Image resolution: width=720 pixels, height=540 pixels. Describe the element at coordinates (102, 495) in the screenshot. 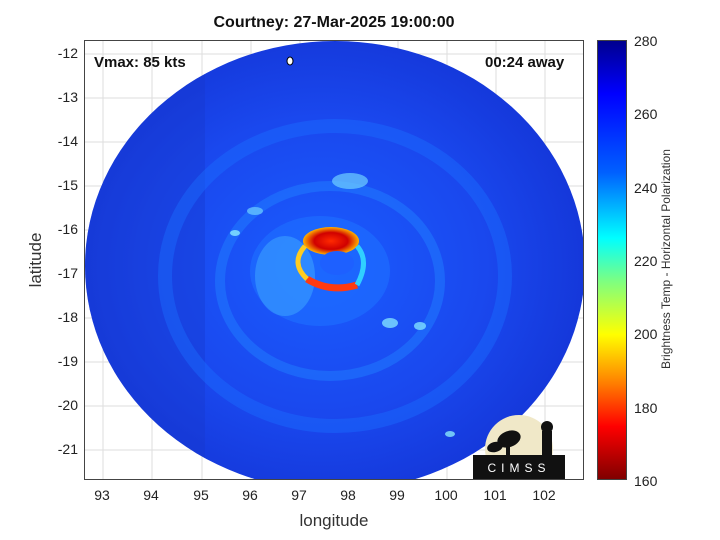

I see `x-tick-label: 93` at that location.